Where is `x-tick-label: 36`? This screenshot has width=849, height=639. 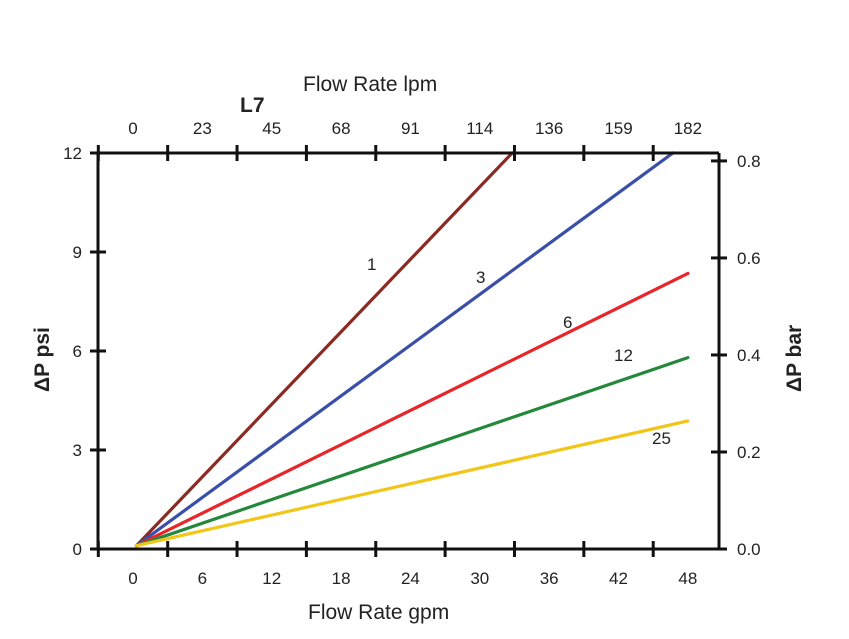 x-tick-label: 36 is located at coordinates (549, 578).